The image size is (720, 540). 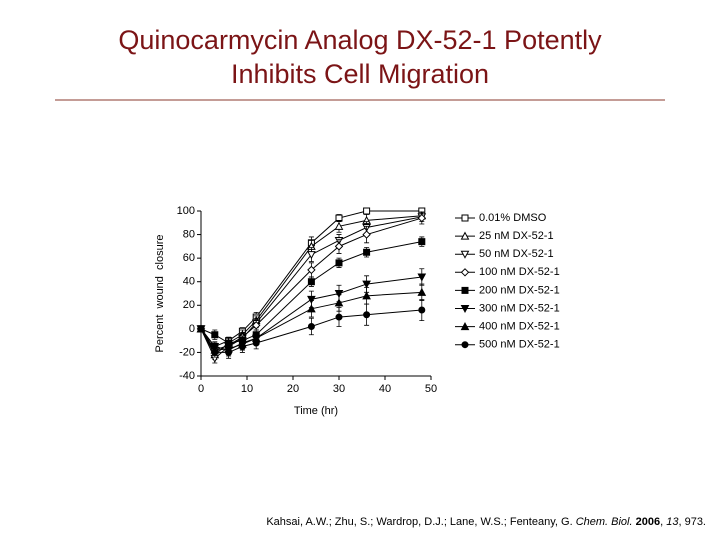 I want to click on y-tick-label: 80, so click(x=189, y=234).